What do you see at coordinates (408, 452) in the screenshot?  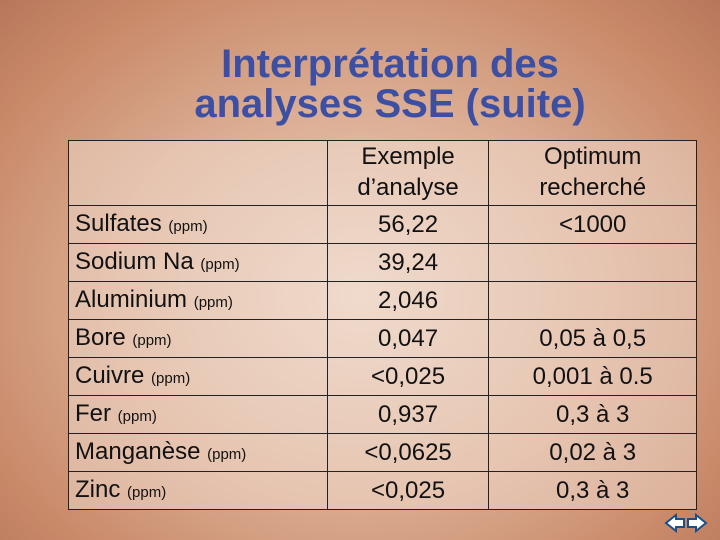 I see `example-cell: <0,0625` at bounding box center [408, 452].